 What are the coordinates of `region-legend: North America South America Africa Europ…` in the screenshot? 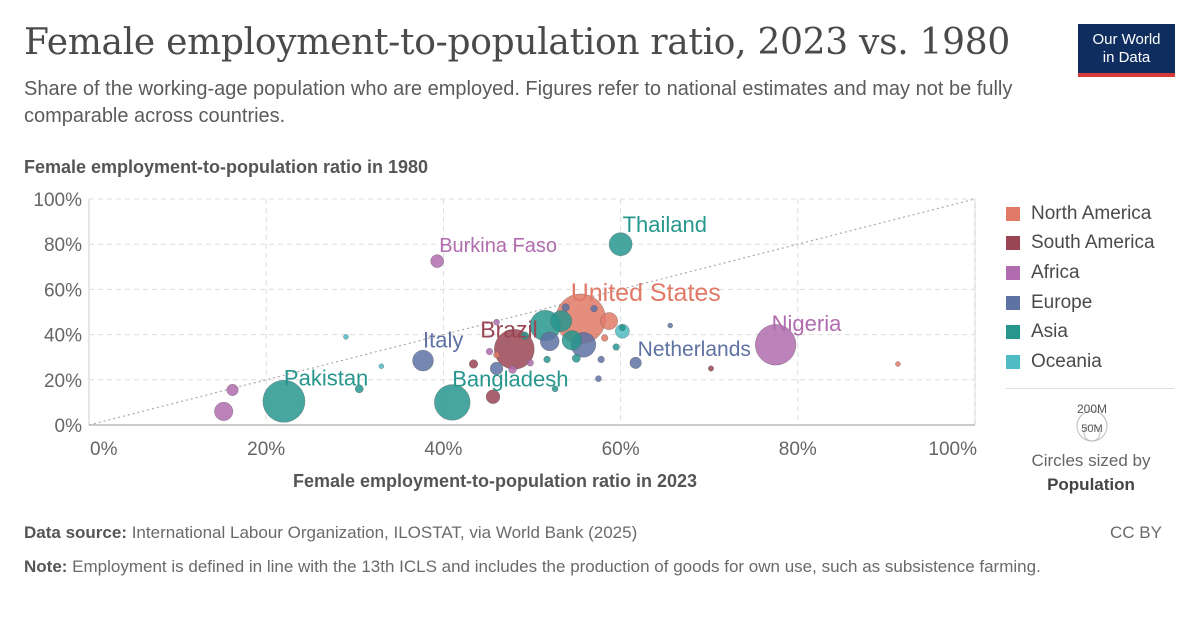 It's located at (1080, 288).